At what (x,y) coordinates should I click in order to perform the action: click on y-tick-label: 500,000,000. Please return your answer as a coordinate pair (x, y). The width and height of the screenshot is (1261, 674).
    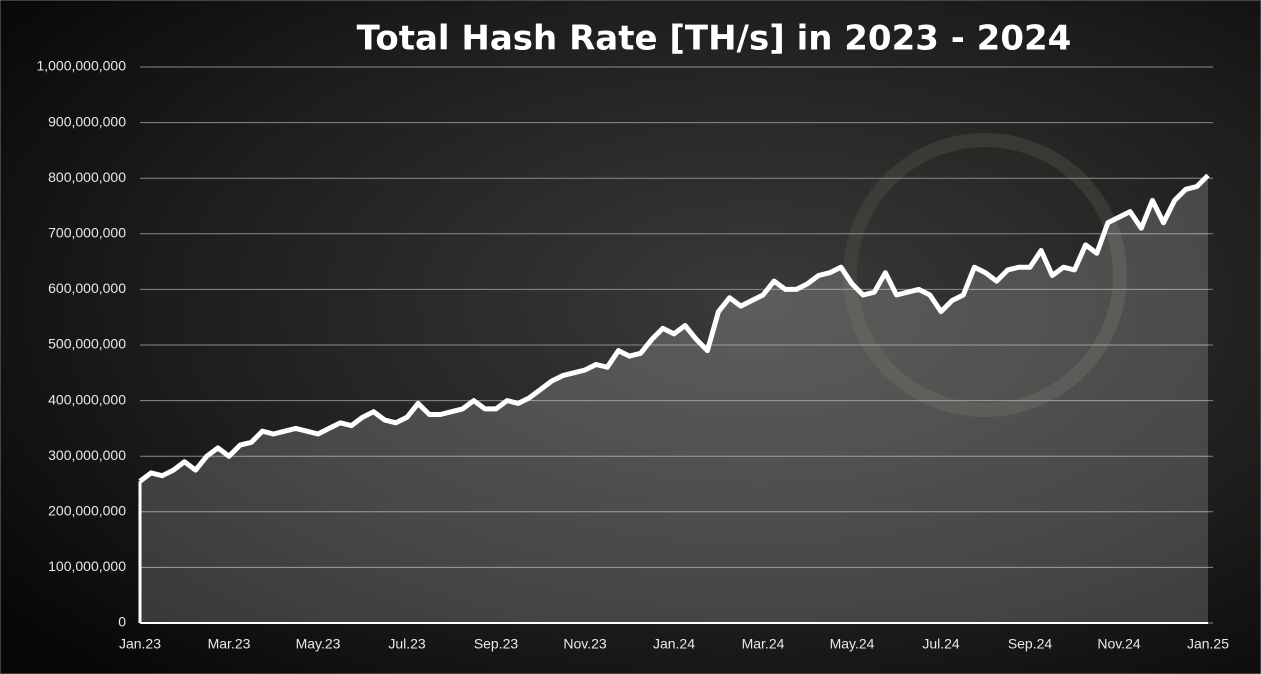
    Looking at the image, I should click on (87, 344).